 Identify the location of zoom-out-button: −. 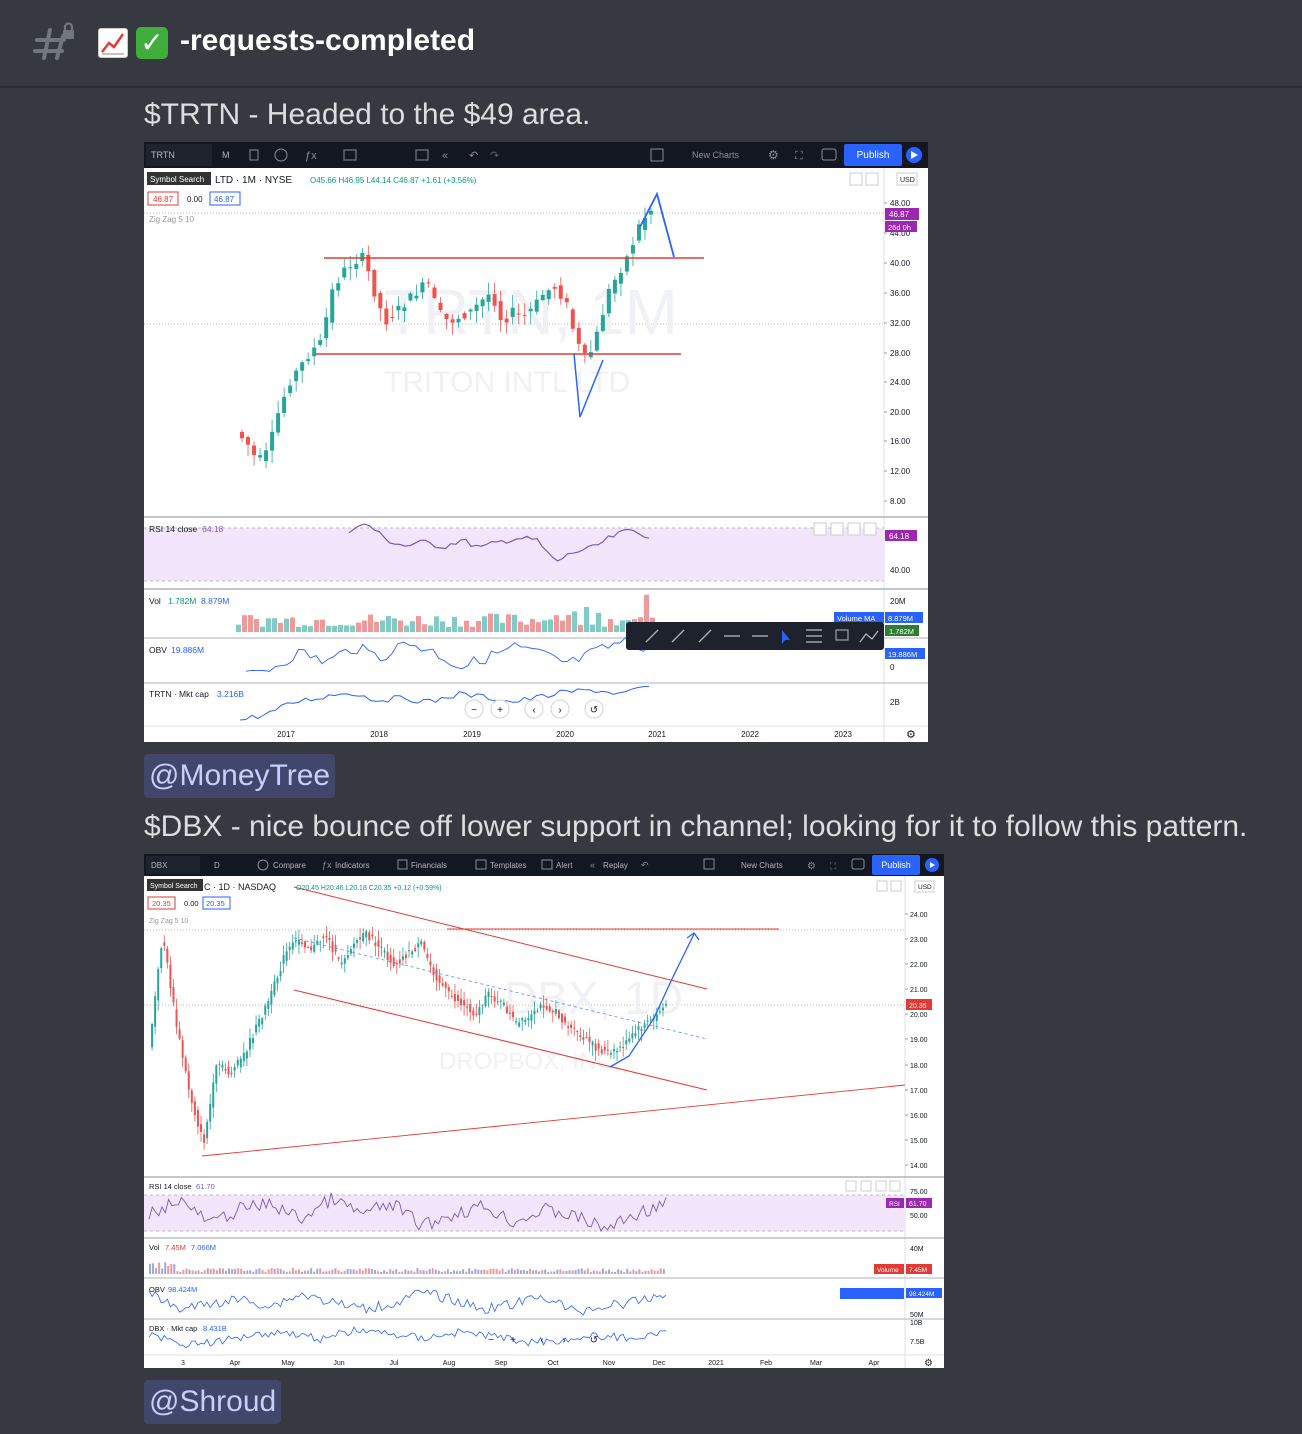
(491, 1340).